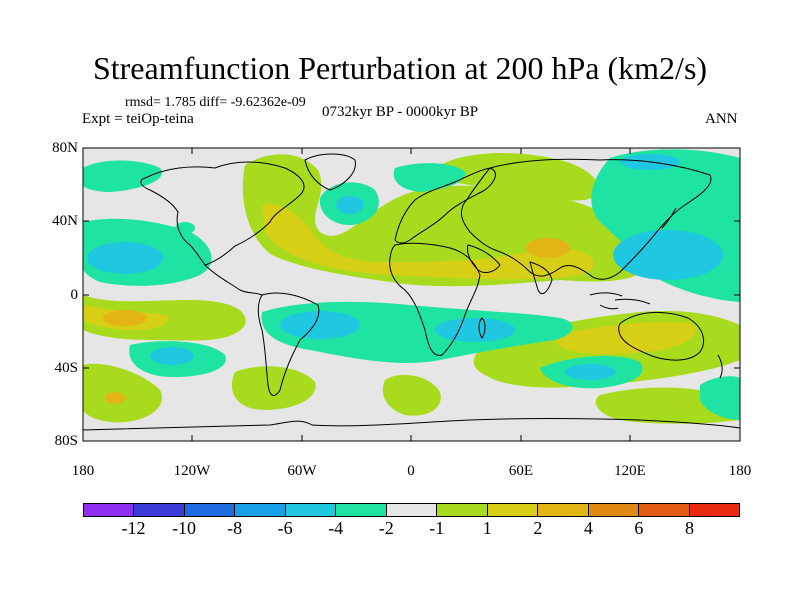 This screenshot has height=600, width=800. Describe the element at coordinates (590, 372) in the screenshot. I see `neg2-region-southern` at that location.